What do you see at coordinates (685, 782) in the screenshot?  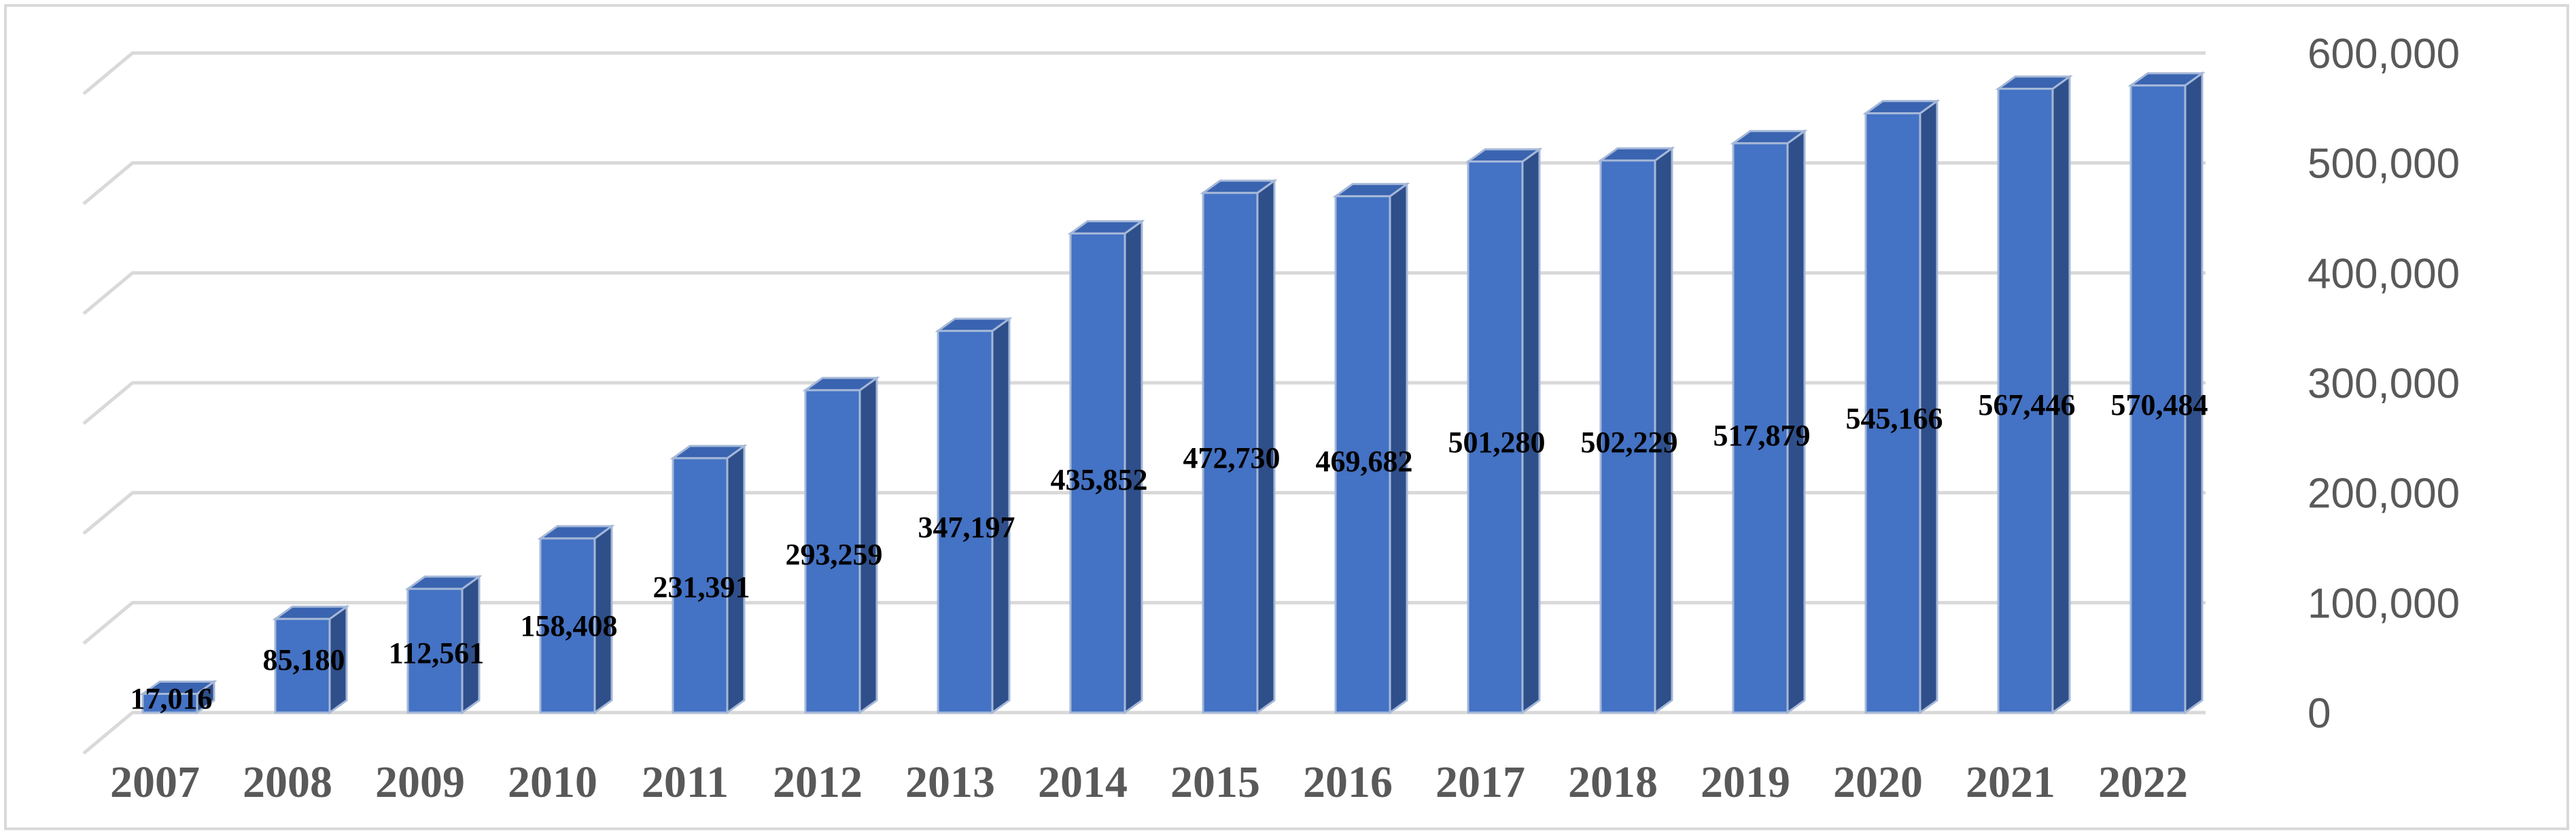 I see `x-tick-label: 2011` at bounding box center [685, 782].